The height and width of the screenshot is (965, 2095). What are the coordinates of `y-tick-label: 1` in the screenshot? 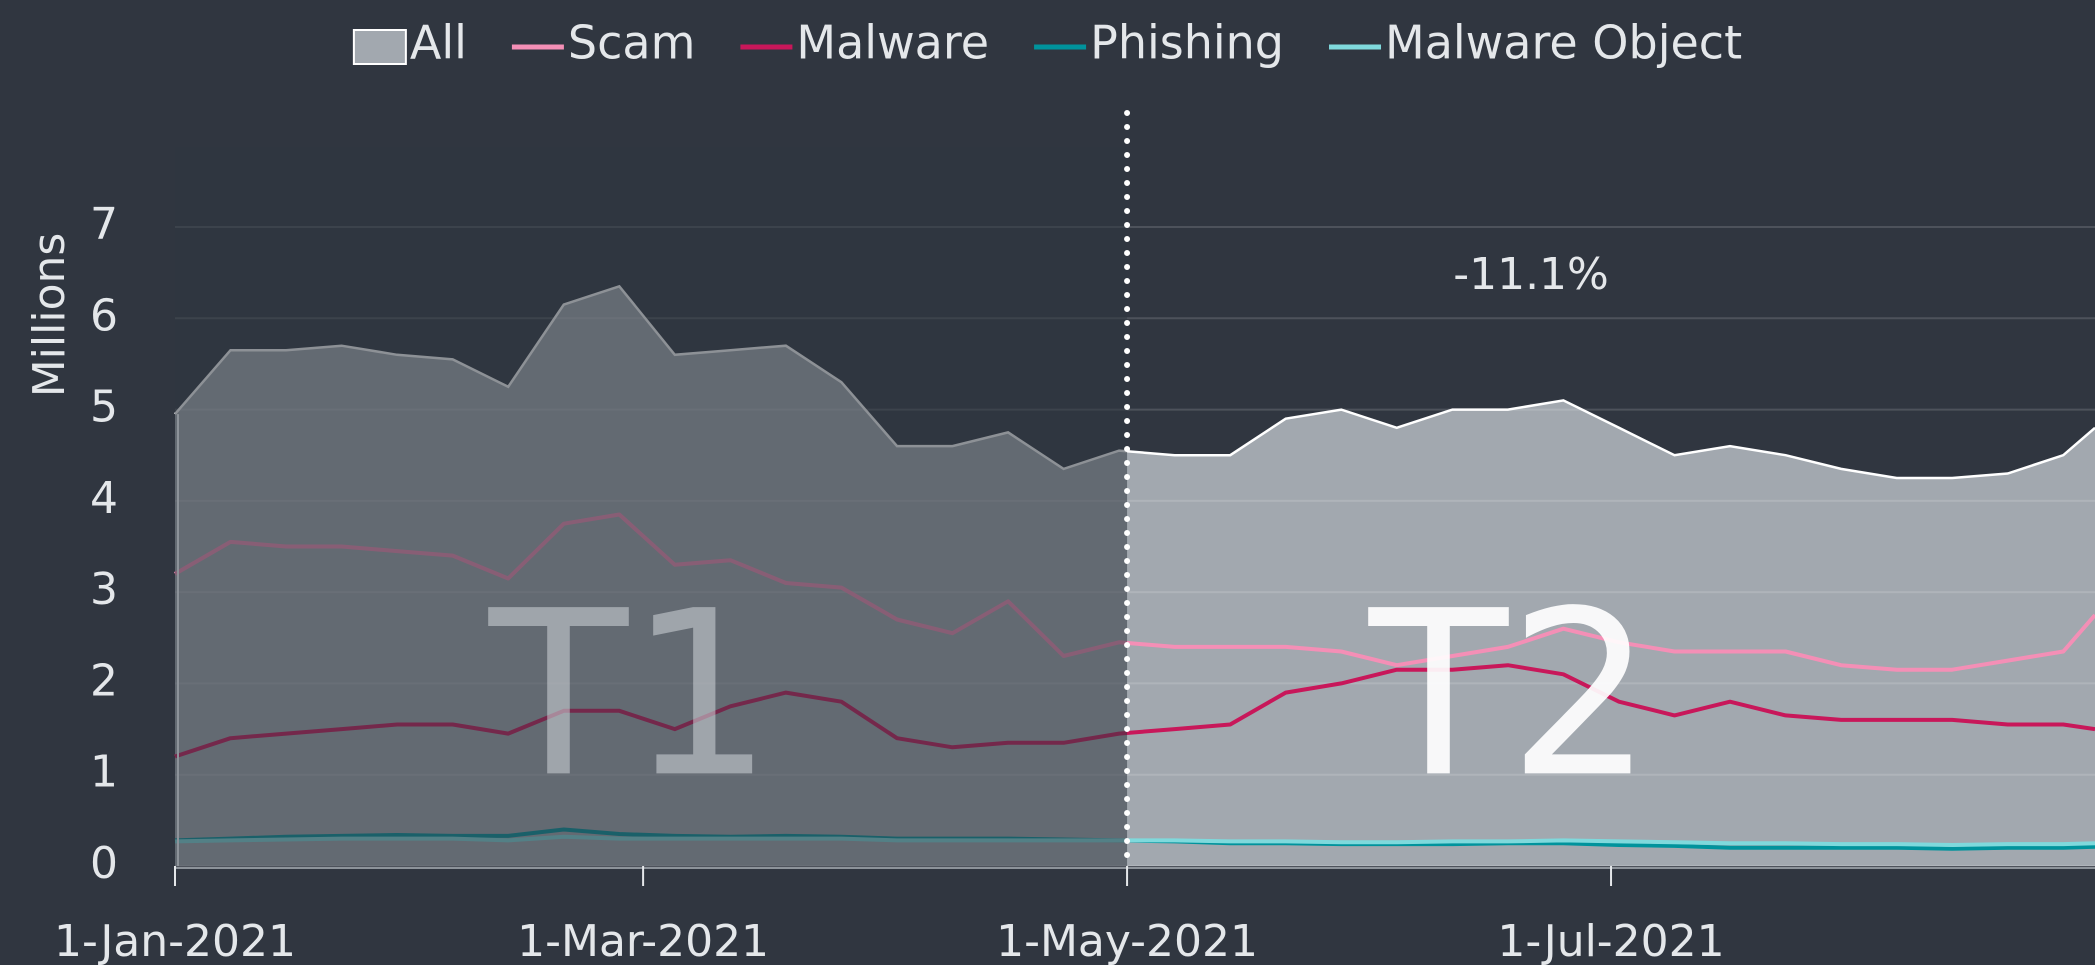 It's located at (104, 772).